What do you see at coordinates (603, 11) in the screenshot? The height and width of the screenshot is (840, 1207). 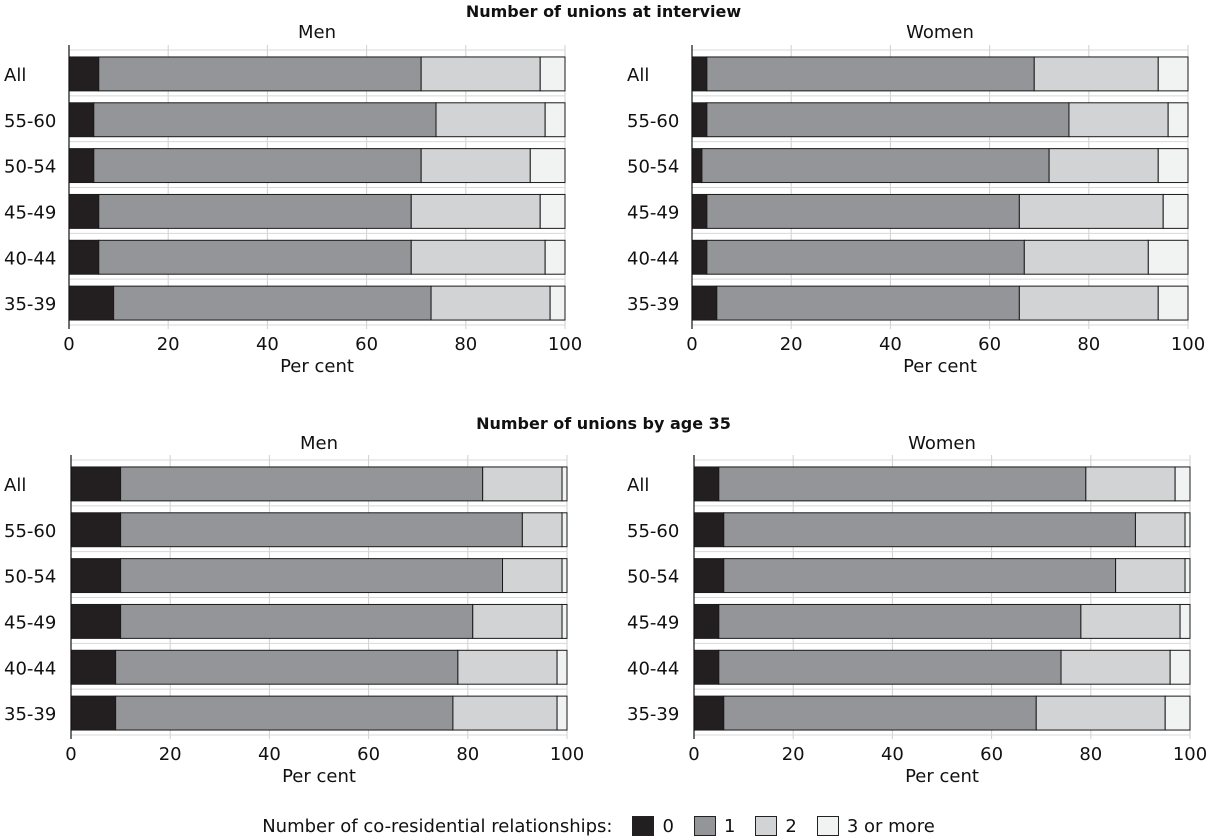 I see `section-title-interview: Number of unions at interview` at bounding box center [603, 11].